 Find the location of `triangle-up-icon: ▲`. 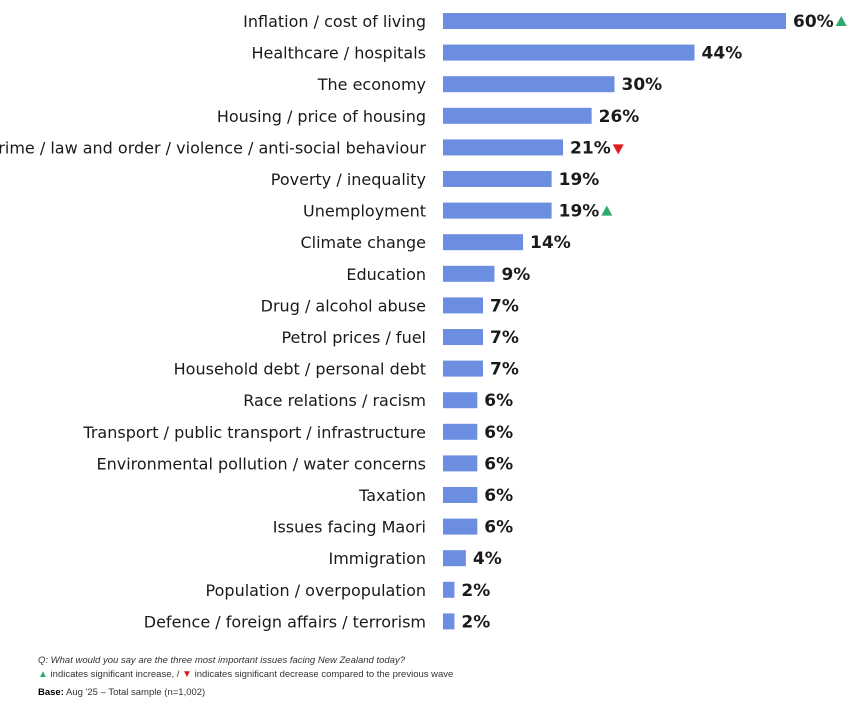

triangle-up-icon: ▲ is located at coordinates (43, 674).